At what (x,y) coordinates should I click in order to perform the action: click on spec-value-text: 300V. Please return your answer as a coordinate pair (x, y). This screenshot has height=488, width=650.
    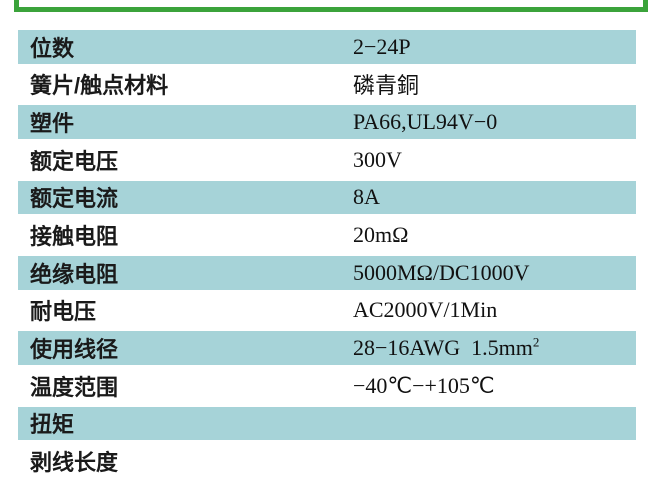
    Looking at the image, I should click on (377, 159).